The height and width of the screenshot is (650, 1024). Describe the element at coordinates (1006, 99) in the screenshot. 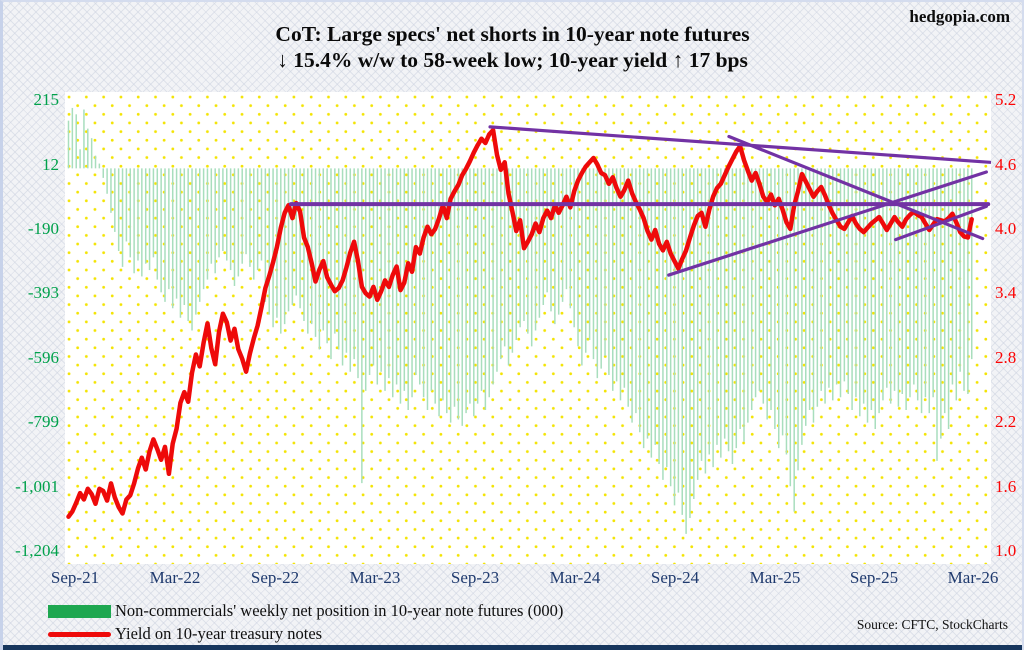

I see `y-right-label: 5.2` at that location.